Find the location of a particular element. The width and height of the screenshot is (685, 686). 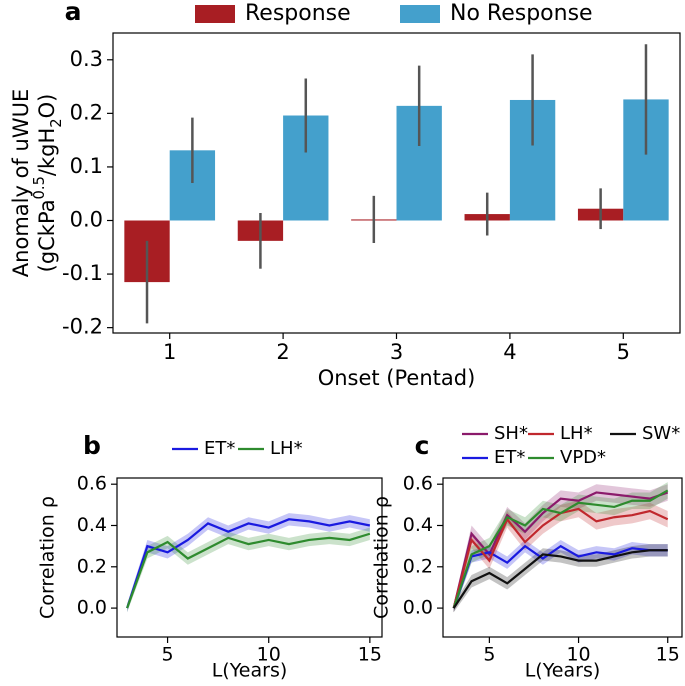

y-axis-label: Anomaly of uWUE is located at coordinates (21, 183).